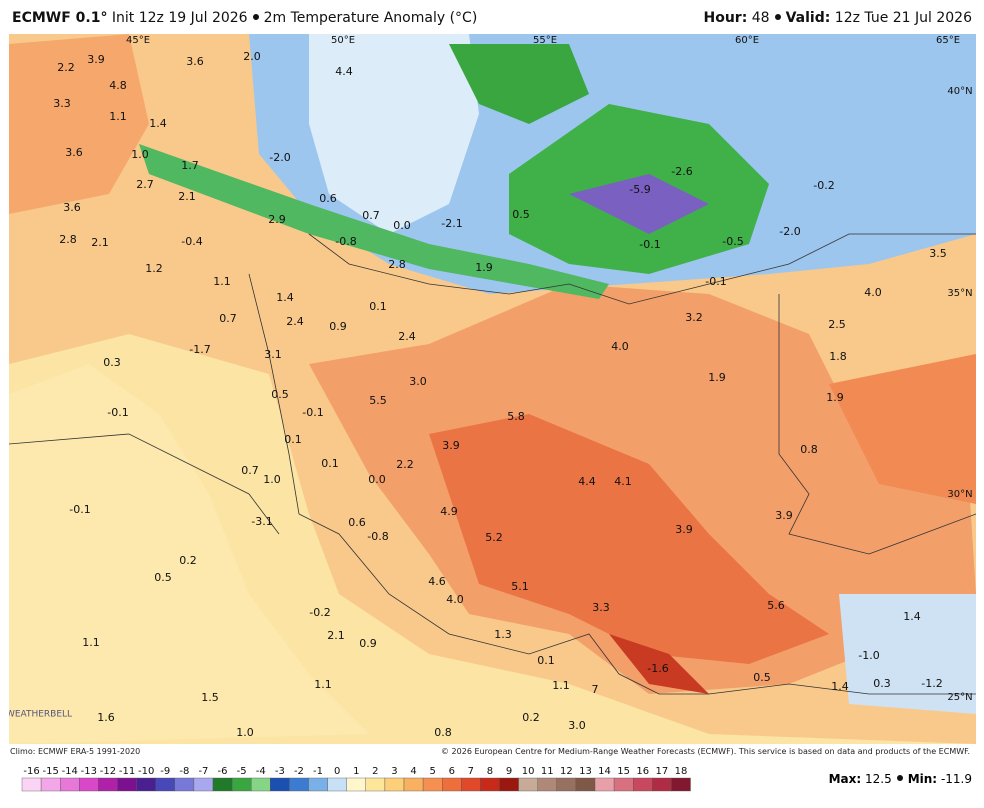  Describe the element at coordinates (747, 40) in the screenshot. I see `grid-label: 60°E` at that location.